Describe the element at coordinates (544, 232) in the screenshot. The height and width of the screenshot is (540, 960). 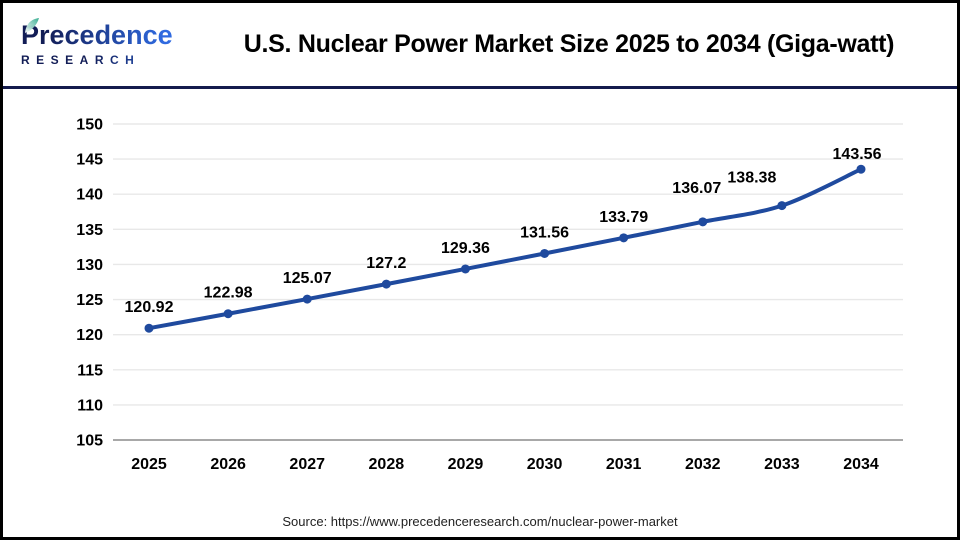
I see `data-label: 131.56` at that location.